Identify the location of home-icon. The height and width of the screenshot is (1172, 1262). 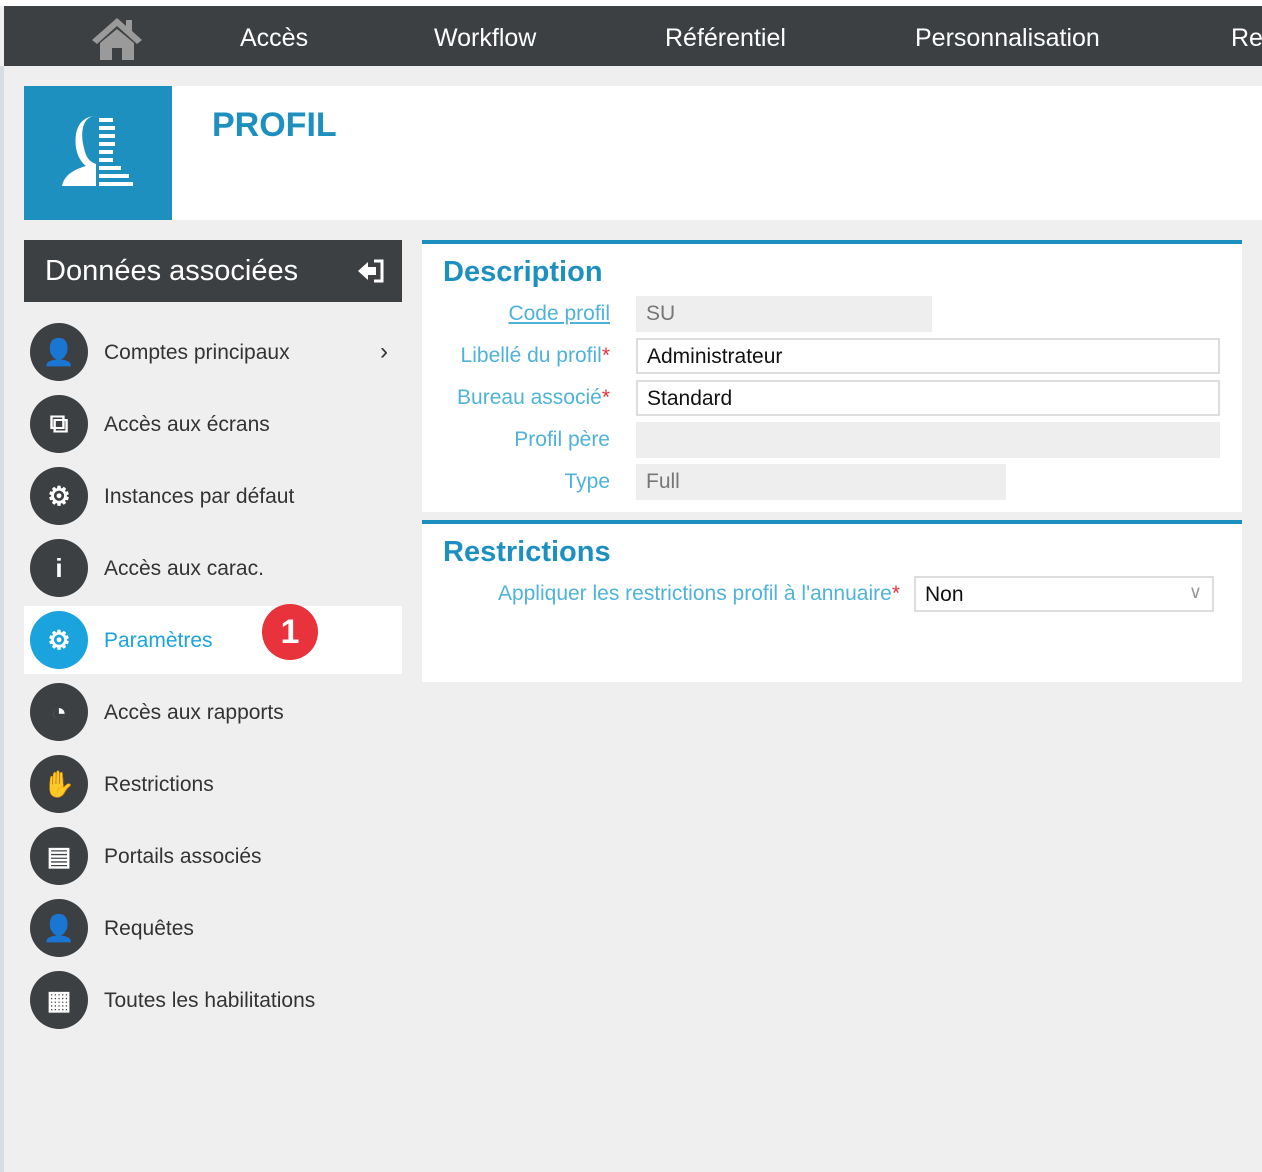
(117, 38).